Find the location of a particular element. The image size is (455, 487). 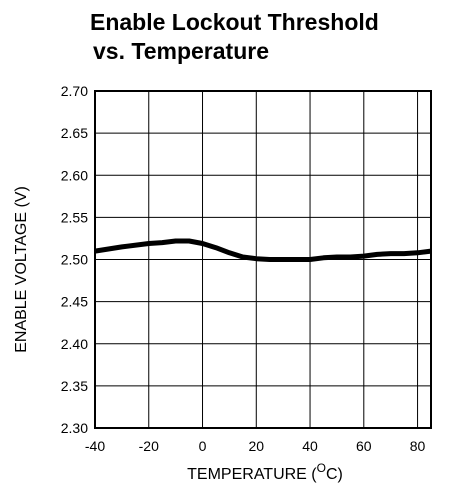

y-tick-label: 2.50 is located at coordinates (74, 260).